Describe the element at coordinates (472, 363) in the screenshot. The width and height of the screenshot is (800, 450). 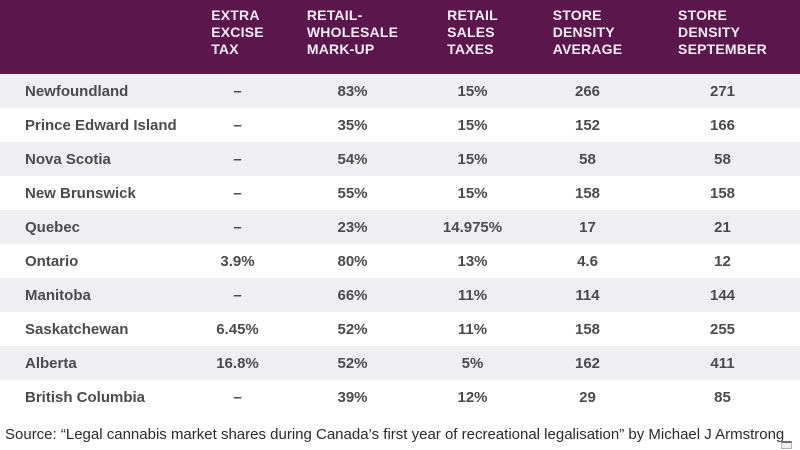
I see `retail-sales-taxes-cell: 5%` at that location.